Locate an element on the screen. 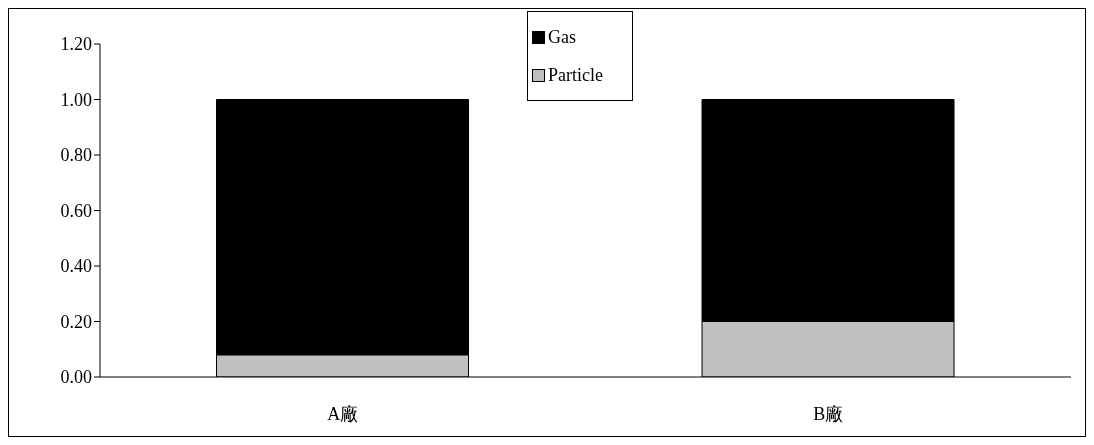  x-tick-label: A廠 is located at coordinates (343, 413).